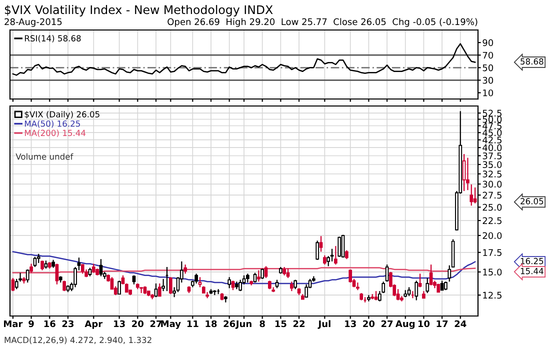 This screenshot has height=346, width=550. Describe the element at coordinates (488, 55) in the screenshot. I see `y-tick-label: 70` at that location.